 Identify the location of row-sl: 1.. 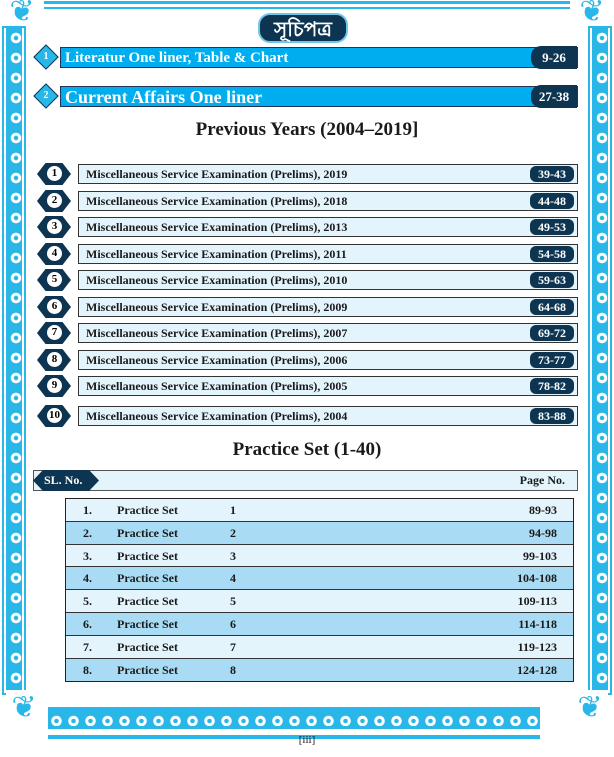
(87, 510).